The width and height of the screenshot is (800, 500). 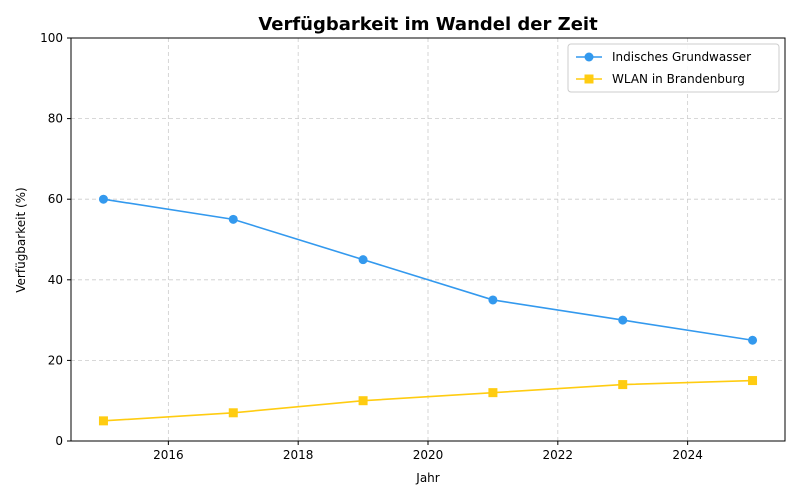 I want to click on y-tick-label: 0, so click(x=59, y=441).